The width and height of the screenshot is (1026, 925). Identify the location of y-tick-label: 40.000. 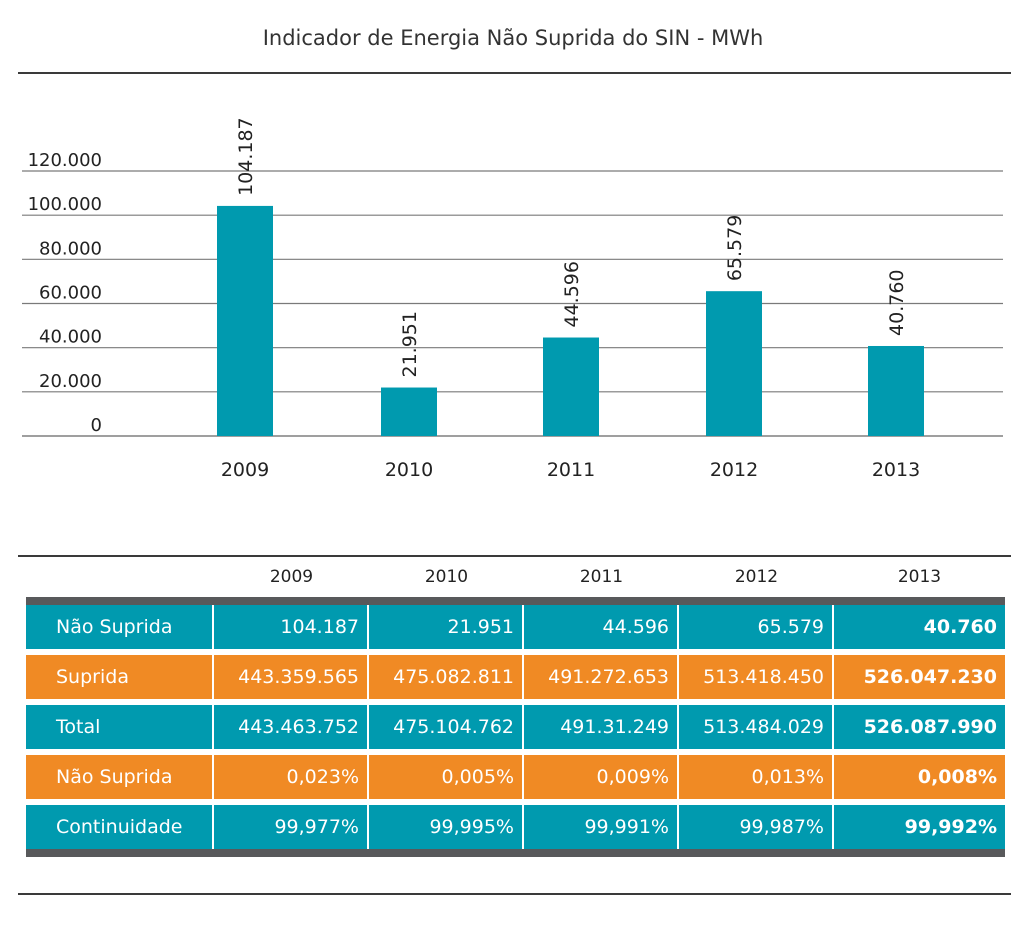
(70, 337).